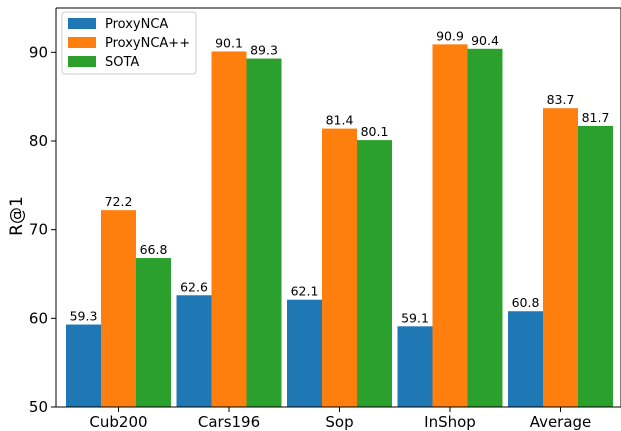 The height and width of the screenshot is (431, 621). What do you see at coordinates (596, 117) in the screenshot?
I see `data-label: 81.7` at bounding box center [596, 117].